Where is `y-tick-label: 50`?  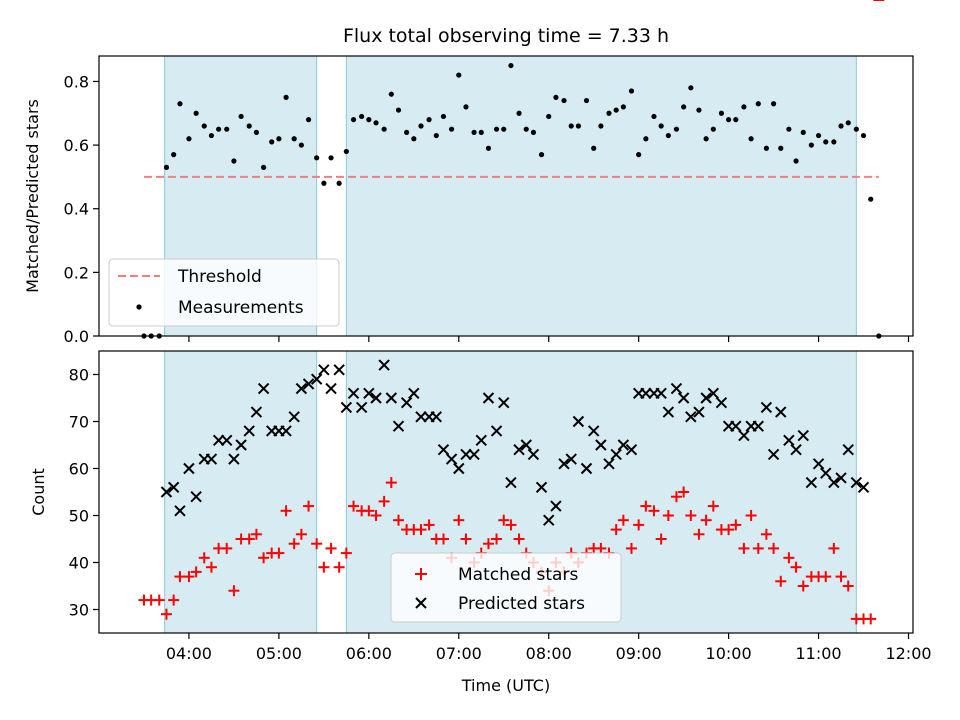 y-tick-label: 50 is located at coordinates (79, 516).